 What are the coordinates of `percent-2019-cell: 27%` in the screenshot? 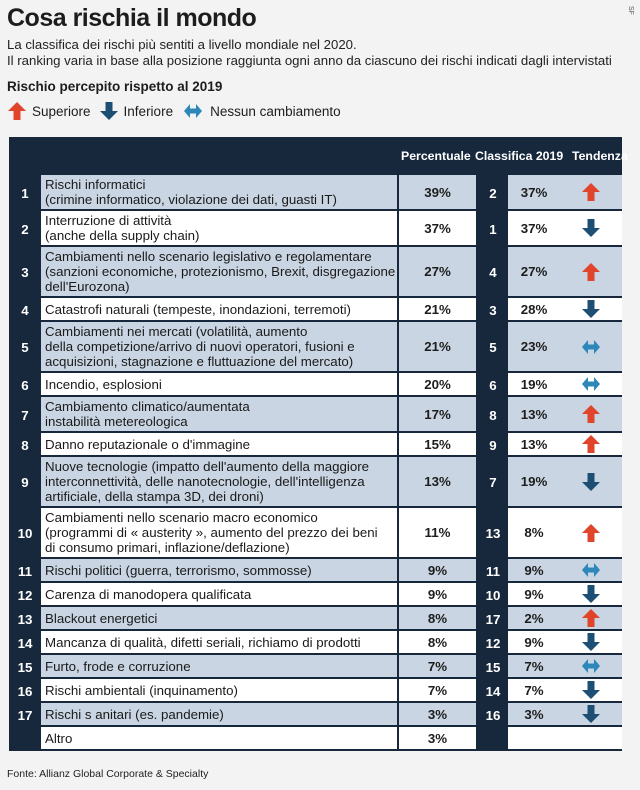 It's located at (534, 272).